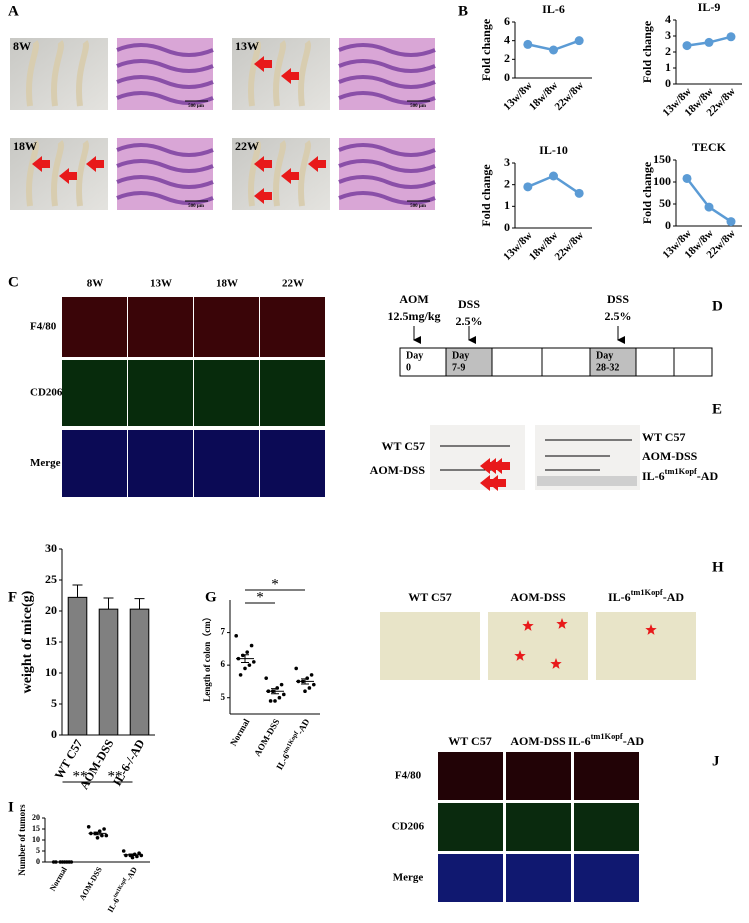 This screenshot has height=923, width=749. I want to click on panel-label: G, so click(211, 597).